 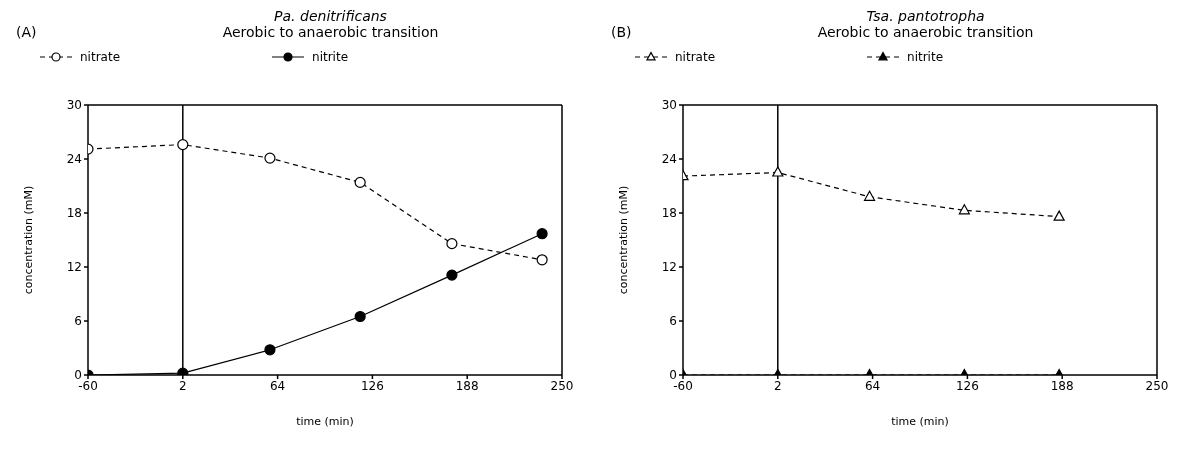 What do you see at coordinates (26, 32) in the screenshot?
I see `text: (A)` at bounding box center [26, 32].